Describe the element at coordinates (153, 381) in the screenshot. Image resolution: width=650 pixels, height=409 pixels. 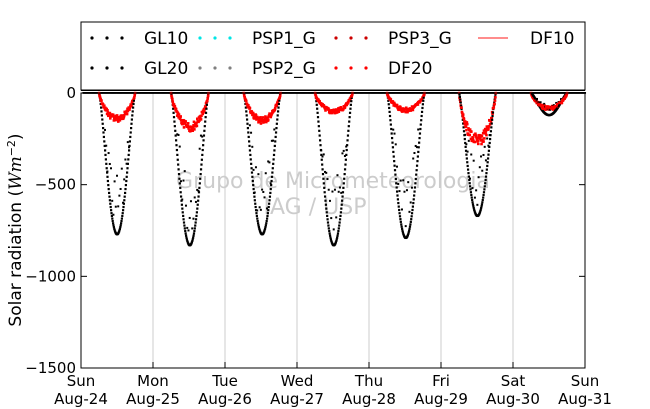
I see `x-tick-label-day: Mon` at that location.